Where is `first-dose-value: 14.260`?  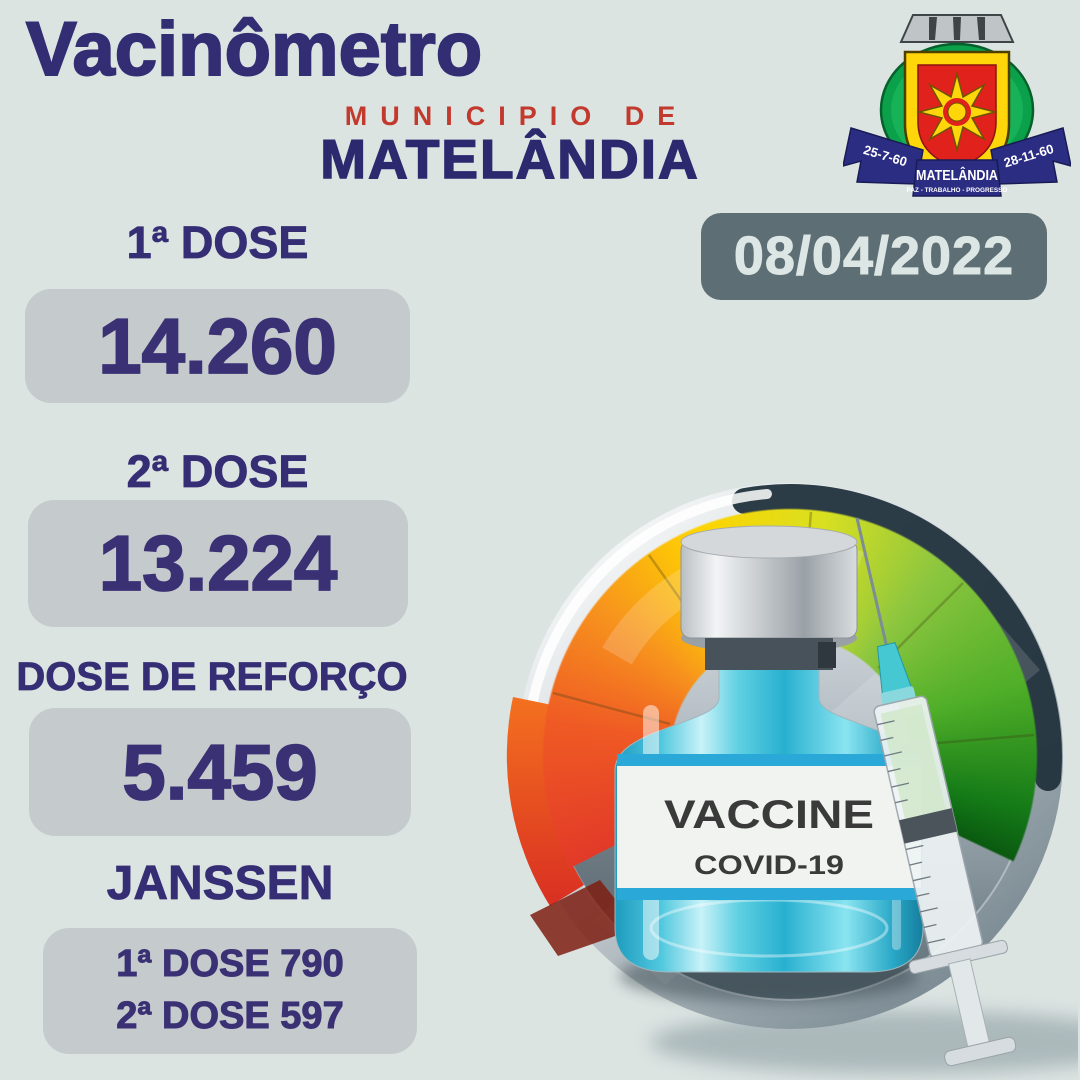 first-dose-value: 14.260 is located at coordinates (217, 346).